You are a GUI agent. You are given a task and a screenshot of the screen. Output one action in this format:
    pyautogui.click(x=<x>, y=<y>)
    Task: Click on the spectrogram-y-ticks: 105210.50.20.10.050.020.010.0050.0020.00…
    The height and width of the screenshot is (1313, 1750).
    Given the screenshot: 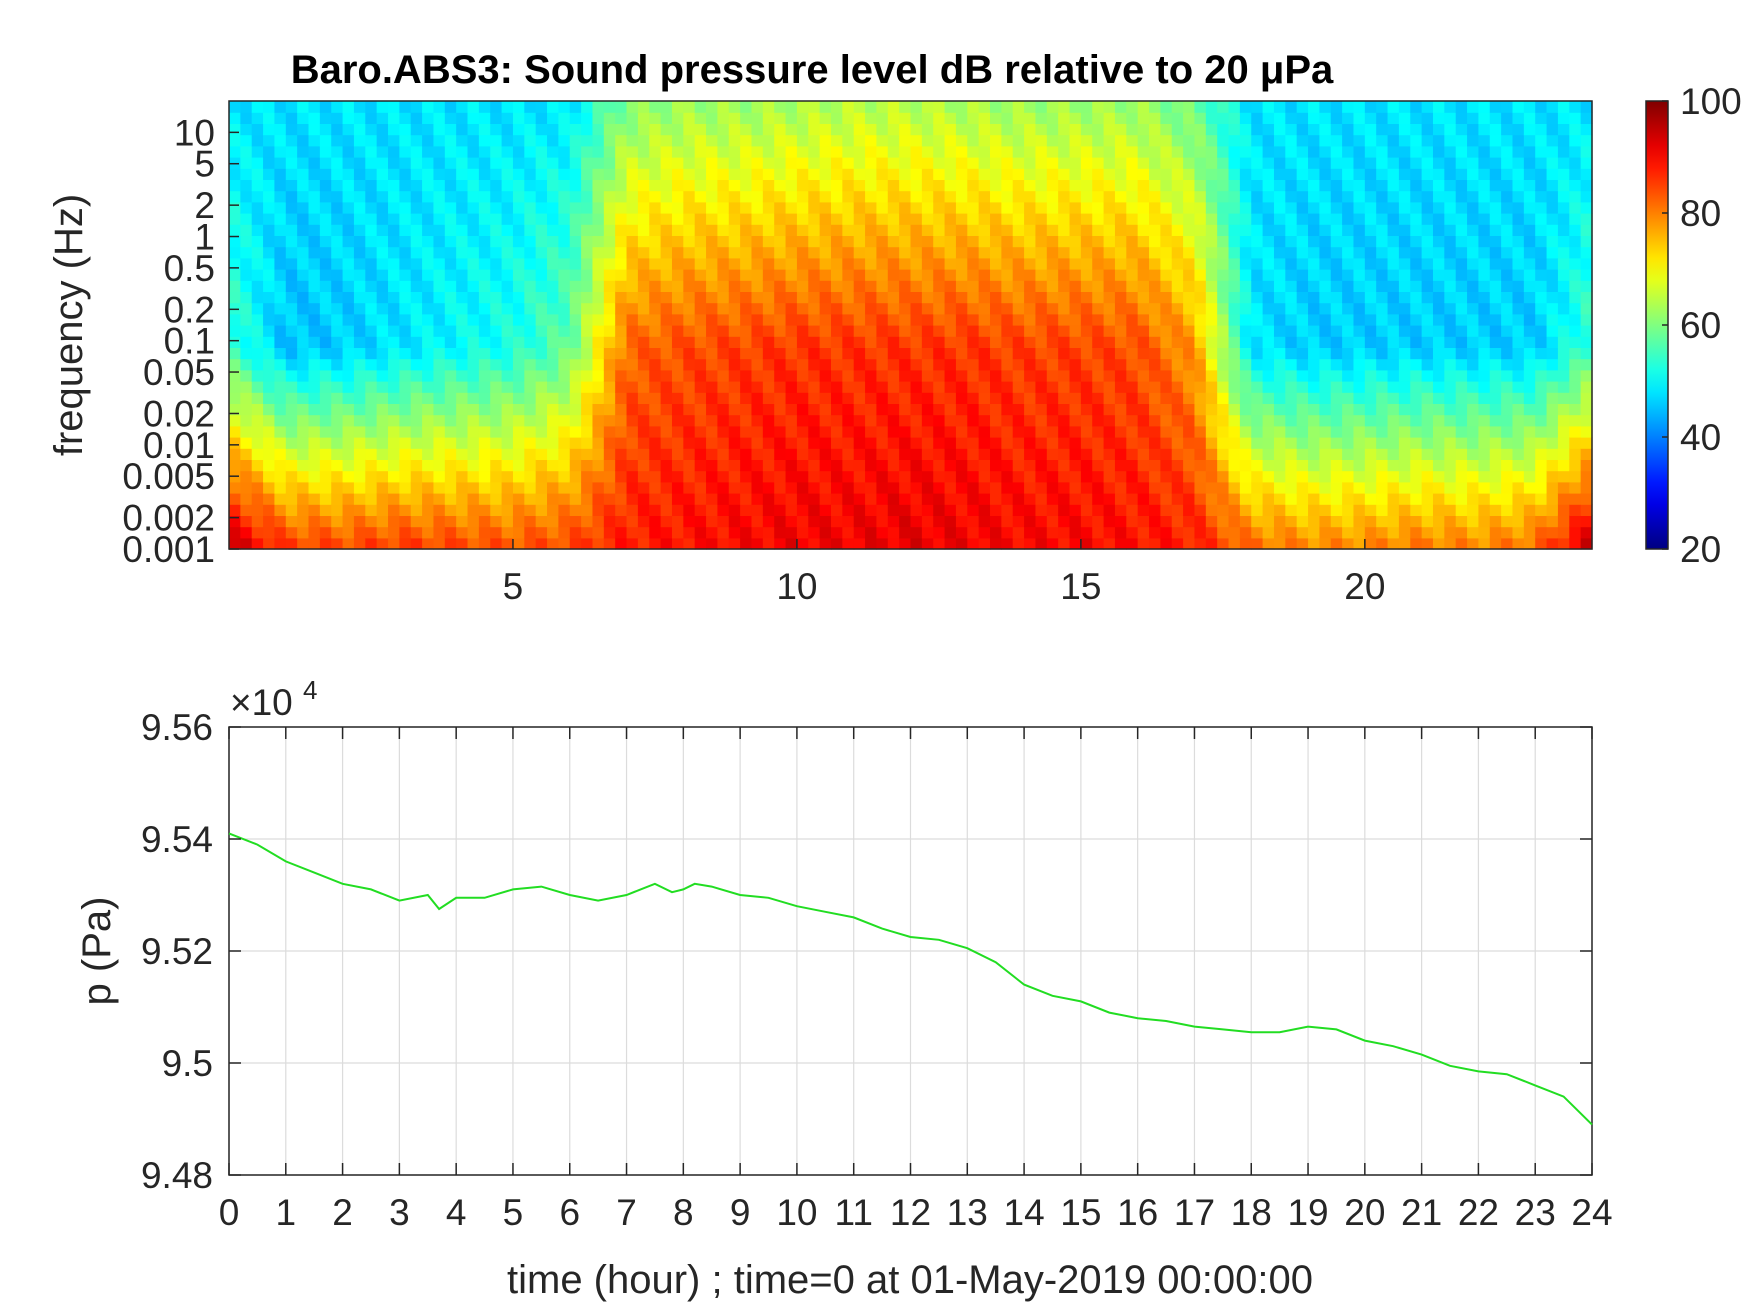 What is the action you would take?
    pyautogui.click(x=180, y=341)
    